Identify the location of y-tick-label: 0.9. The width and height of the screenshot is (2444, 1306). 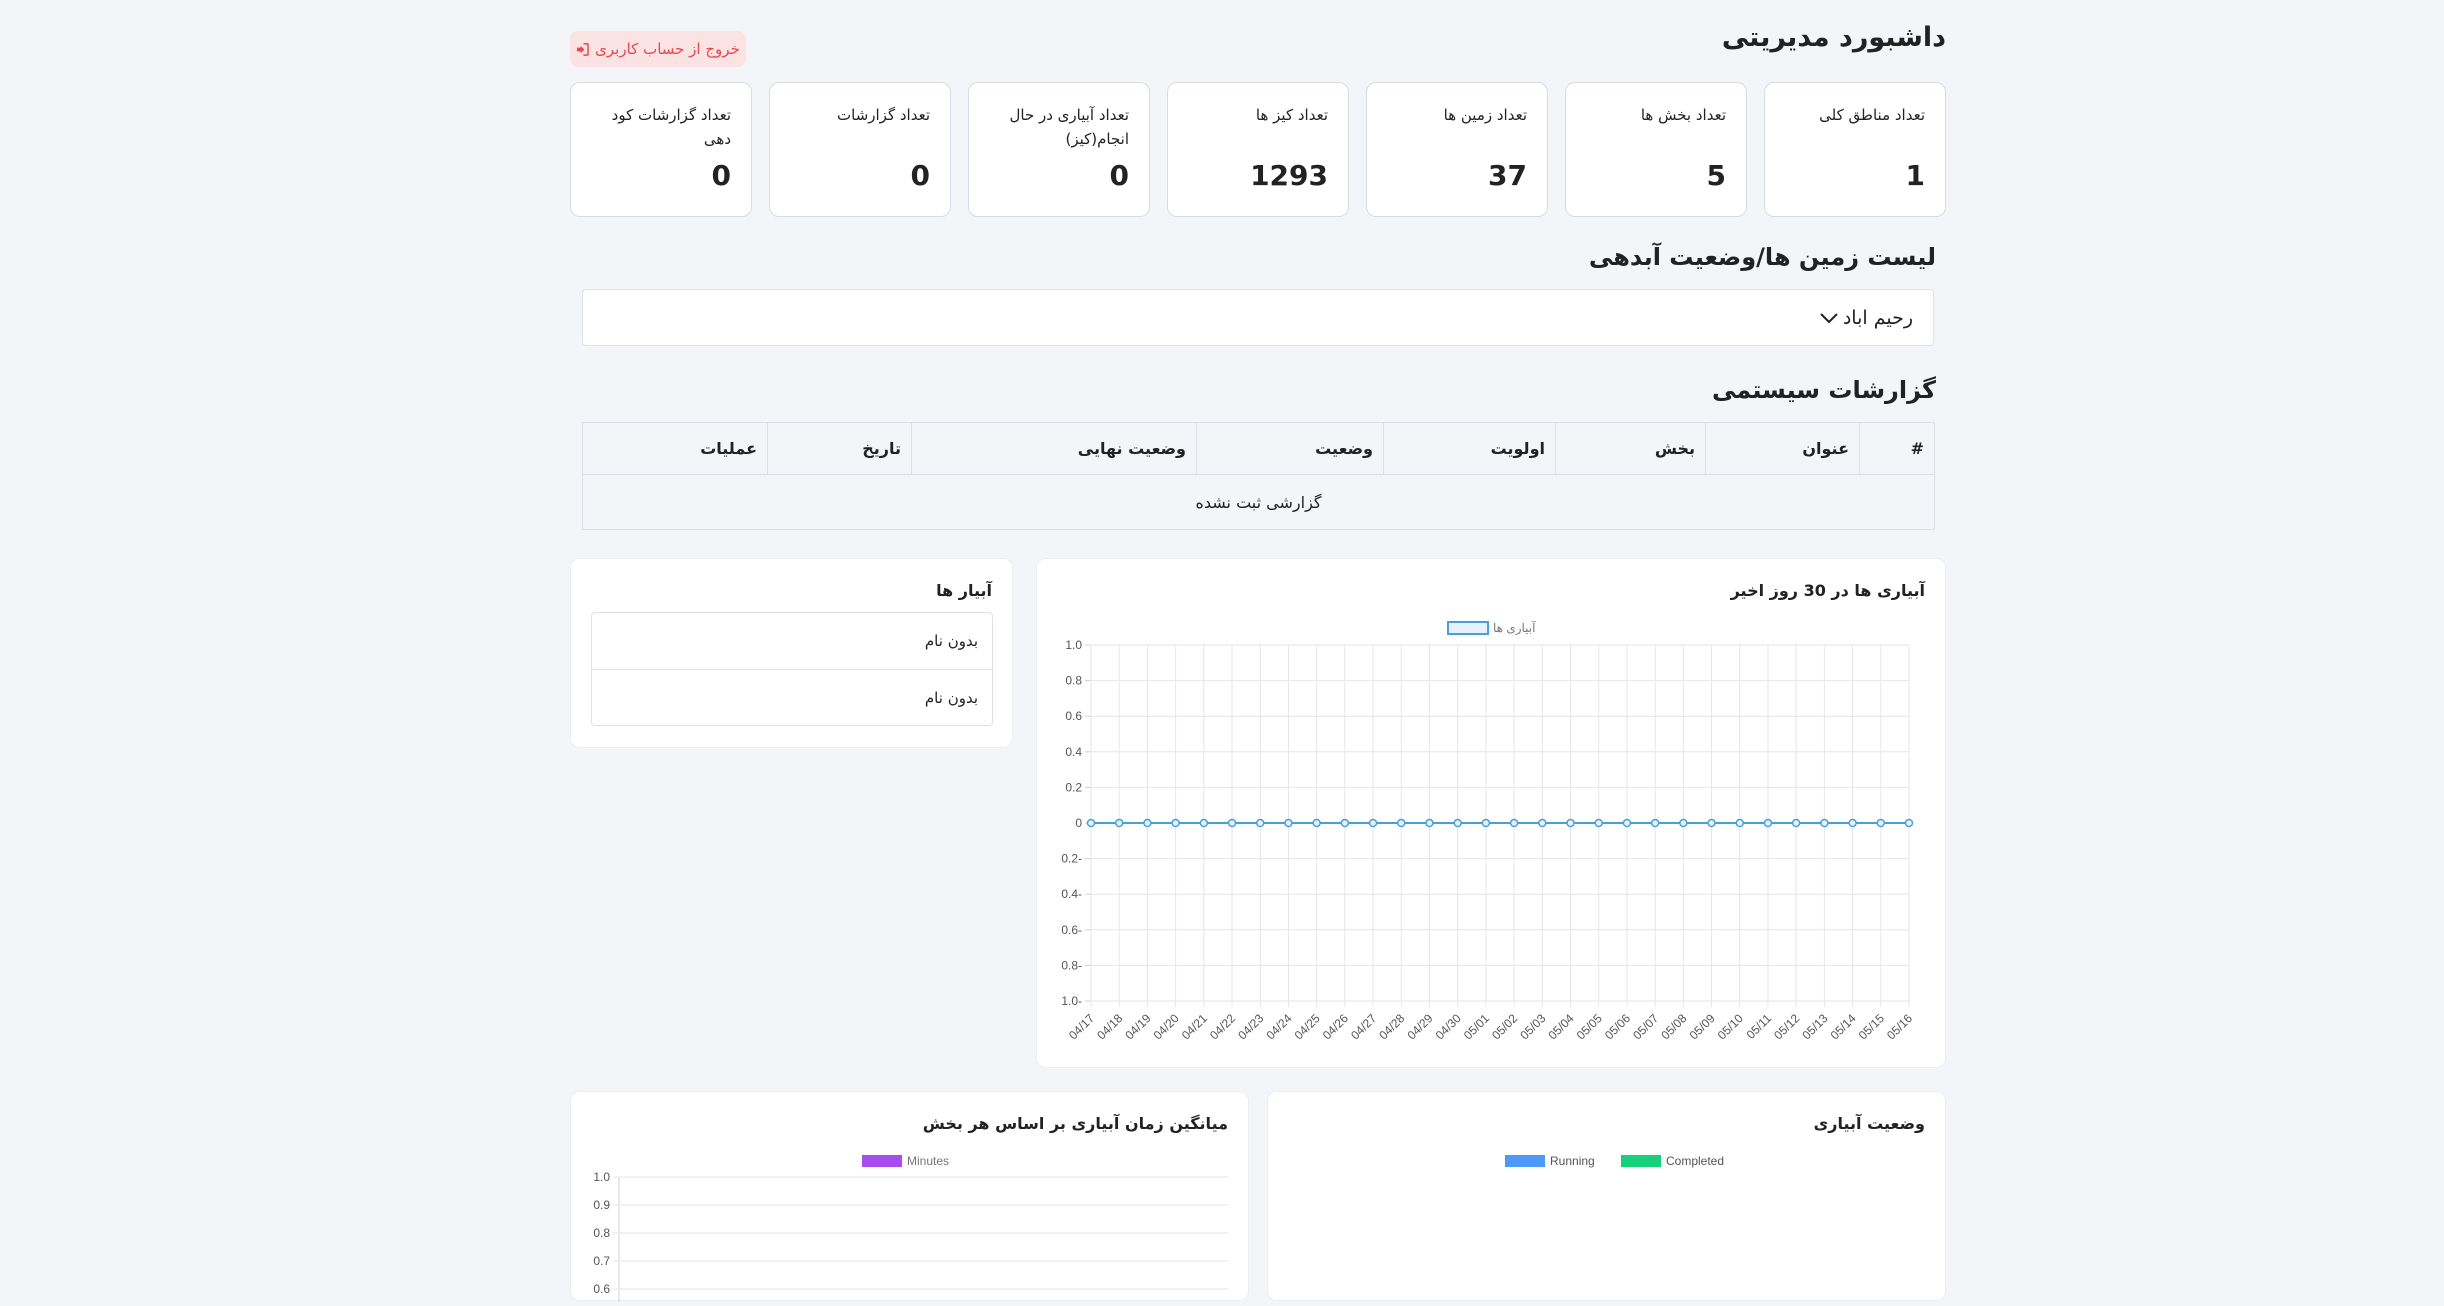
(601, 1205).